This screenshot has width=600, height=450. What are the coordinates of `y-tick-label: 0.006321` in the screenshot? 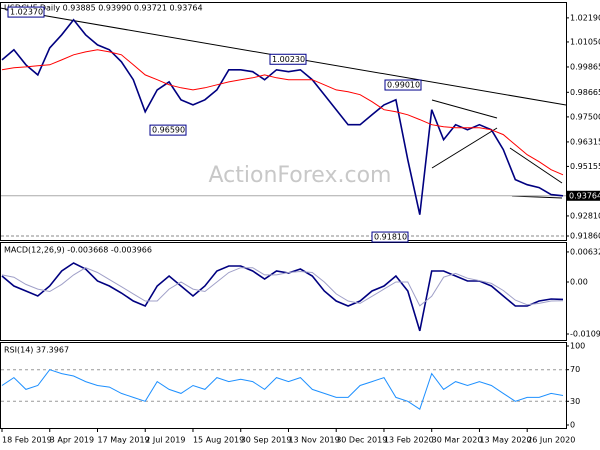 It's located at (585, 251).